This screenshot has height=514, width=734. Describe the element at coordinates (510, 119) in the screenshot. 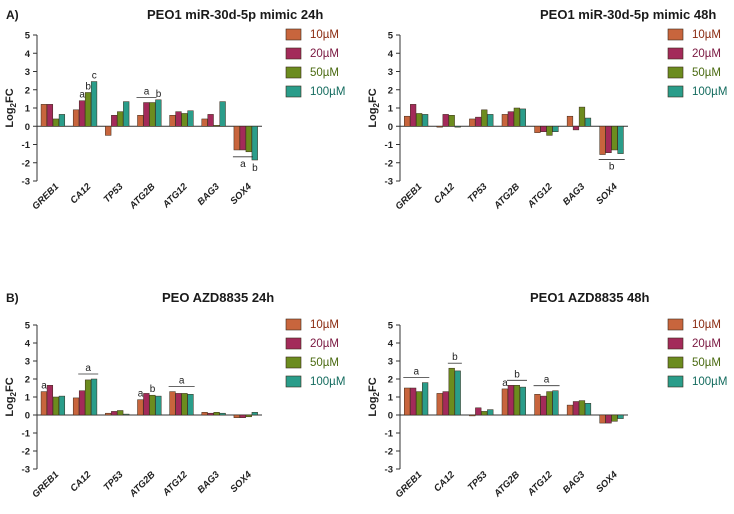

I see `bar-atg2b-20um` at that location.